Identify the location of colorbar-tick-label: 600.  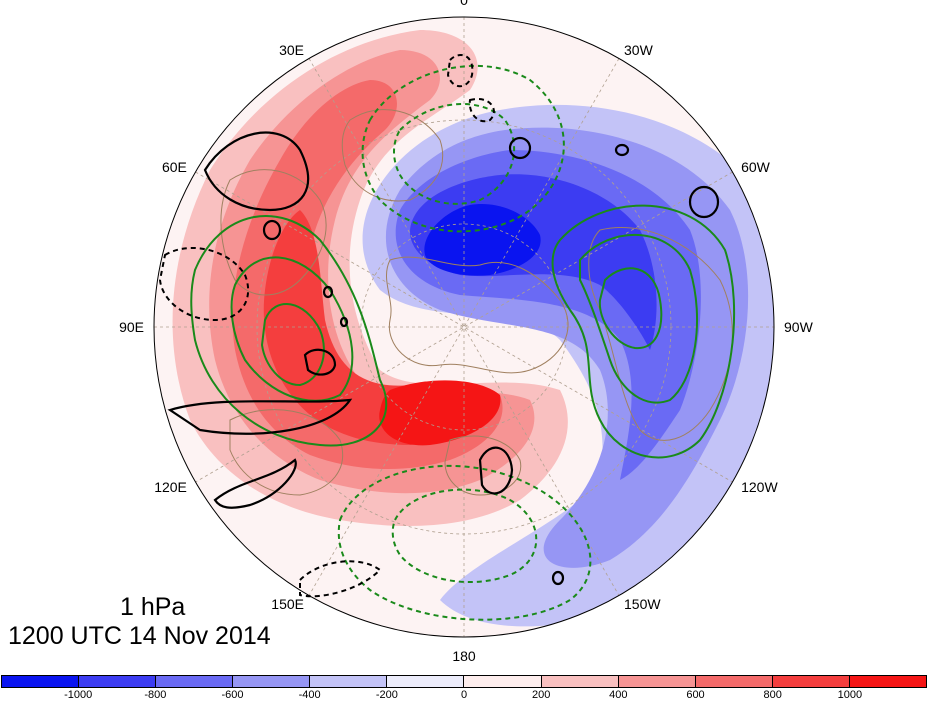
(695, 695).